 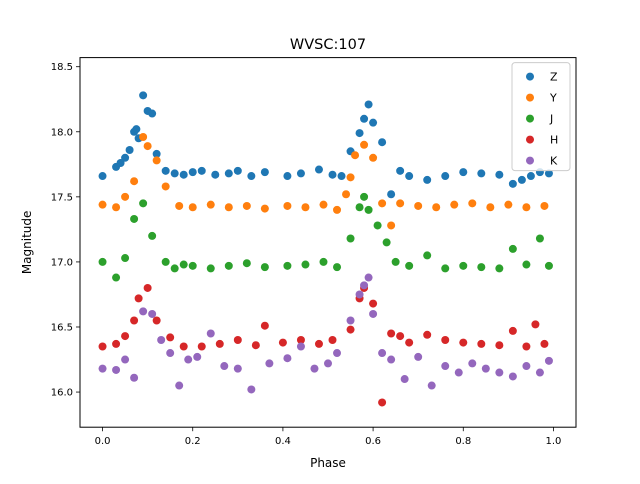 I want to click on series-j, so click(x=325, y=237).